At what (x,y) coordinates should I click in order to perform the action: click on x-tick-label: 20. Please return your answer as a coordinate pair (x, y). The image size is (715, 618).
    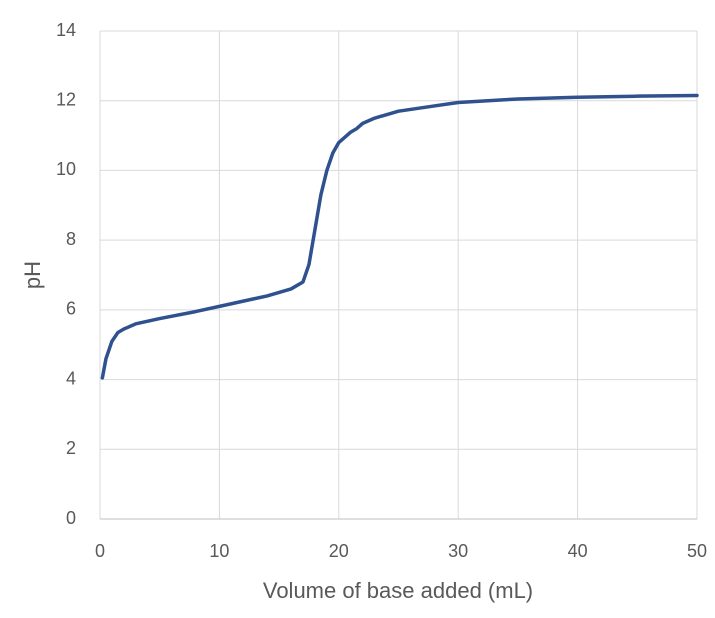
    Looking at the image, I should click on (339, 551).